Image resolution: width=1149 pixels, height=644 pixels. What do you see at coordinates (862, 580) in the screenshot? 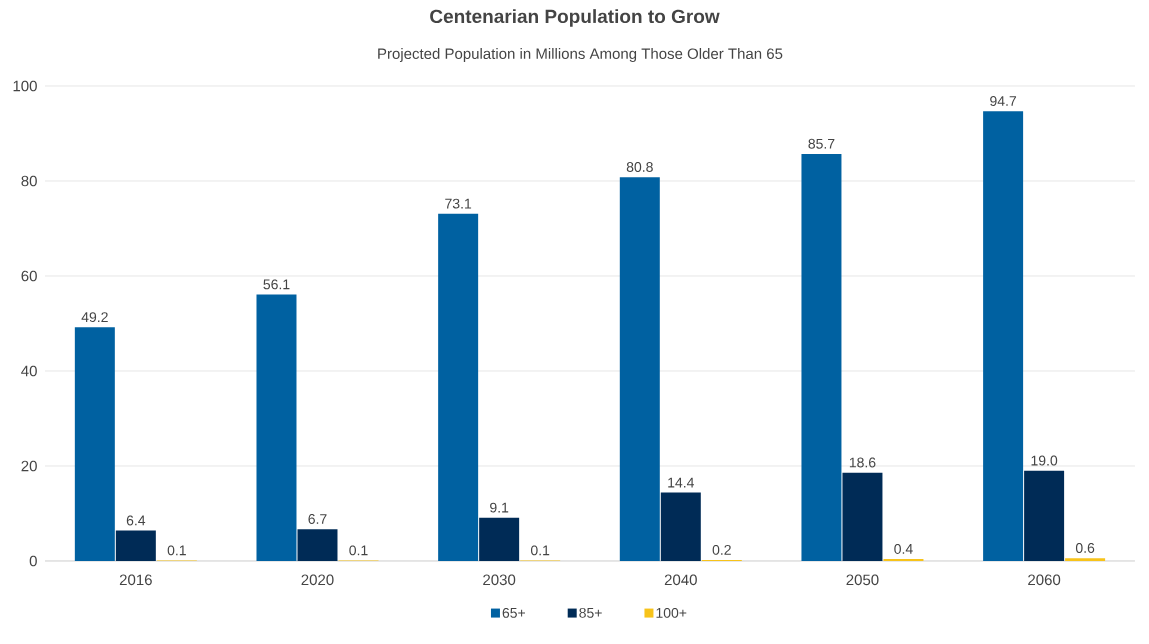
I see `x-tick-label: 2050` at bounding box center [862, 580].